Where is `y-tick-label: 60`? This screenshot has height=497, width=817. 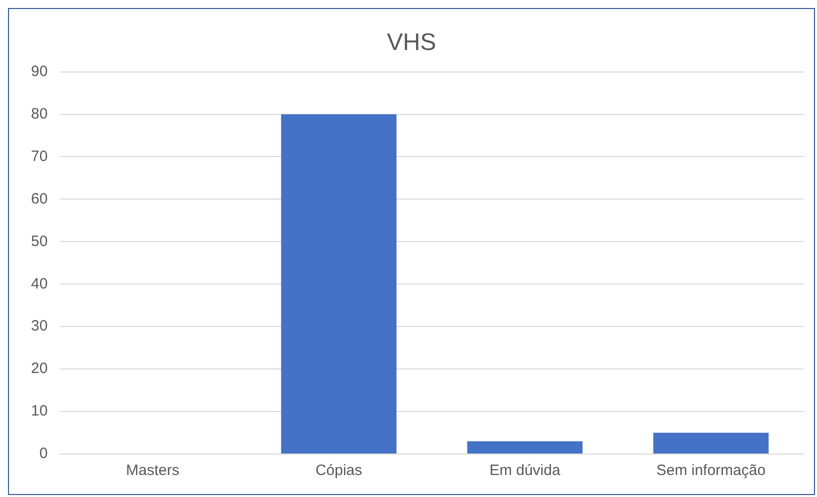 y-tick-label: 60 is located at coordinates (39, 199).